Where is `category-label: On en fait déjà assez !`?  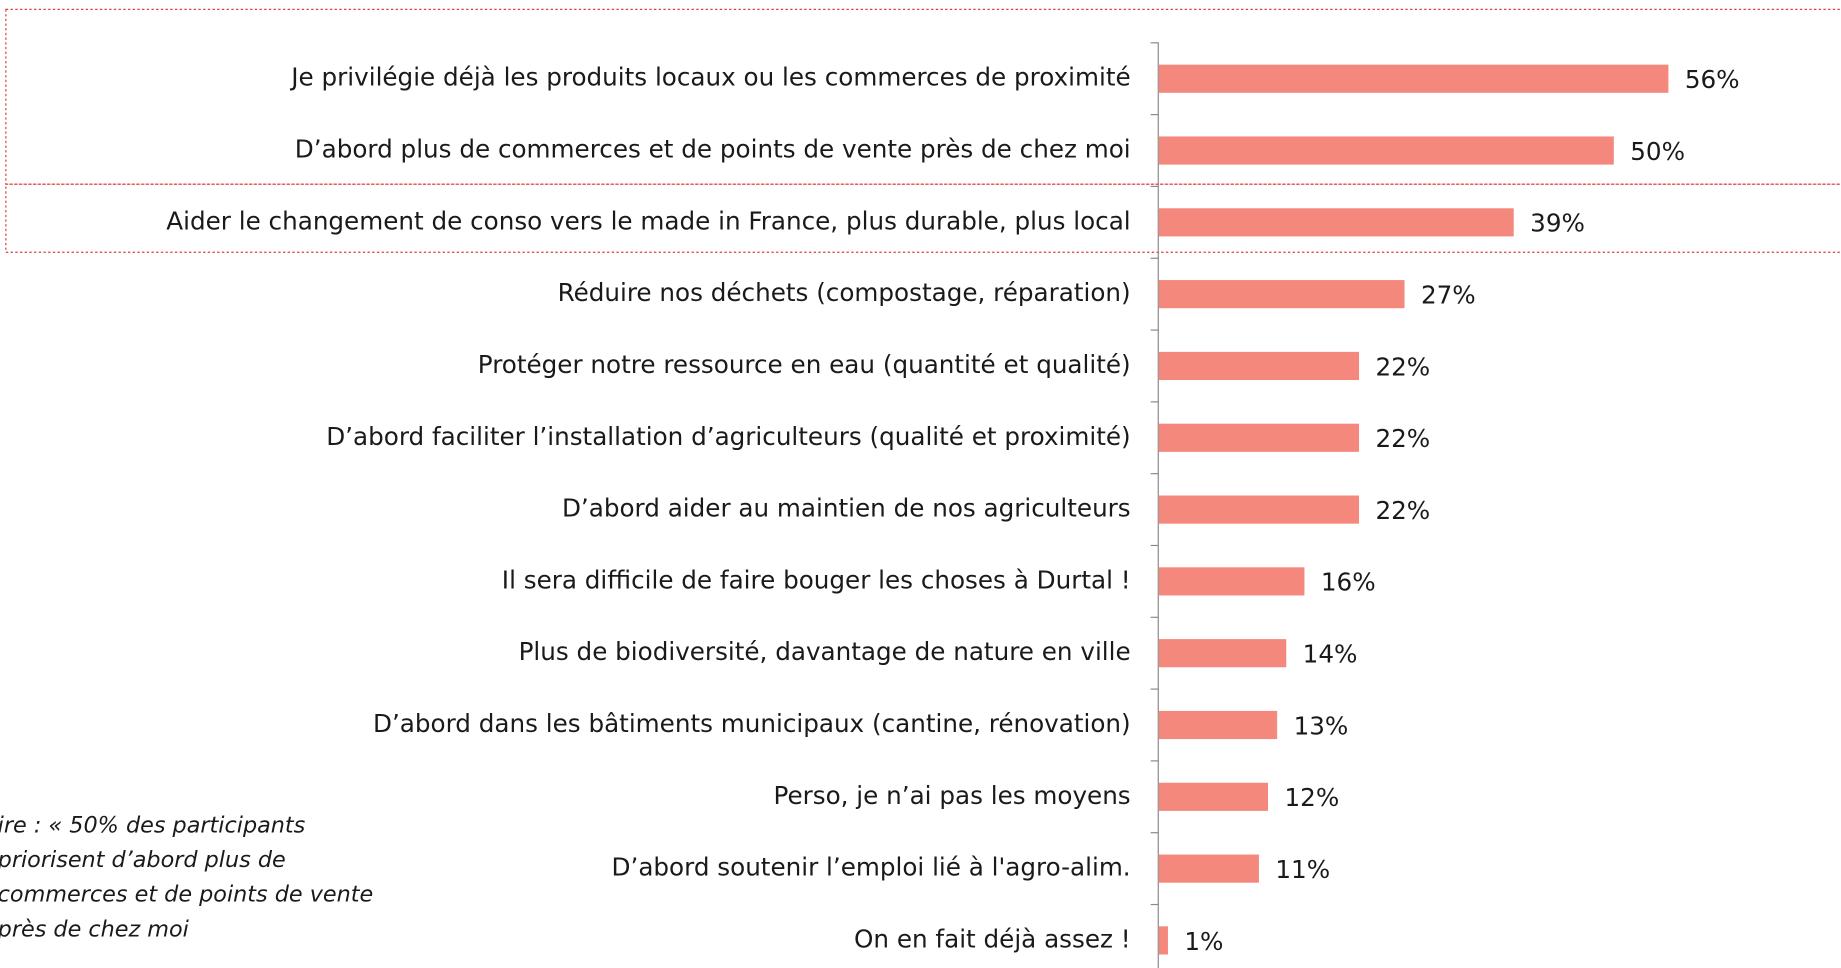
category-label: On en fait déjà assez ! is located at coordinates (992, 938).